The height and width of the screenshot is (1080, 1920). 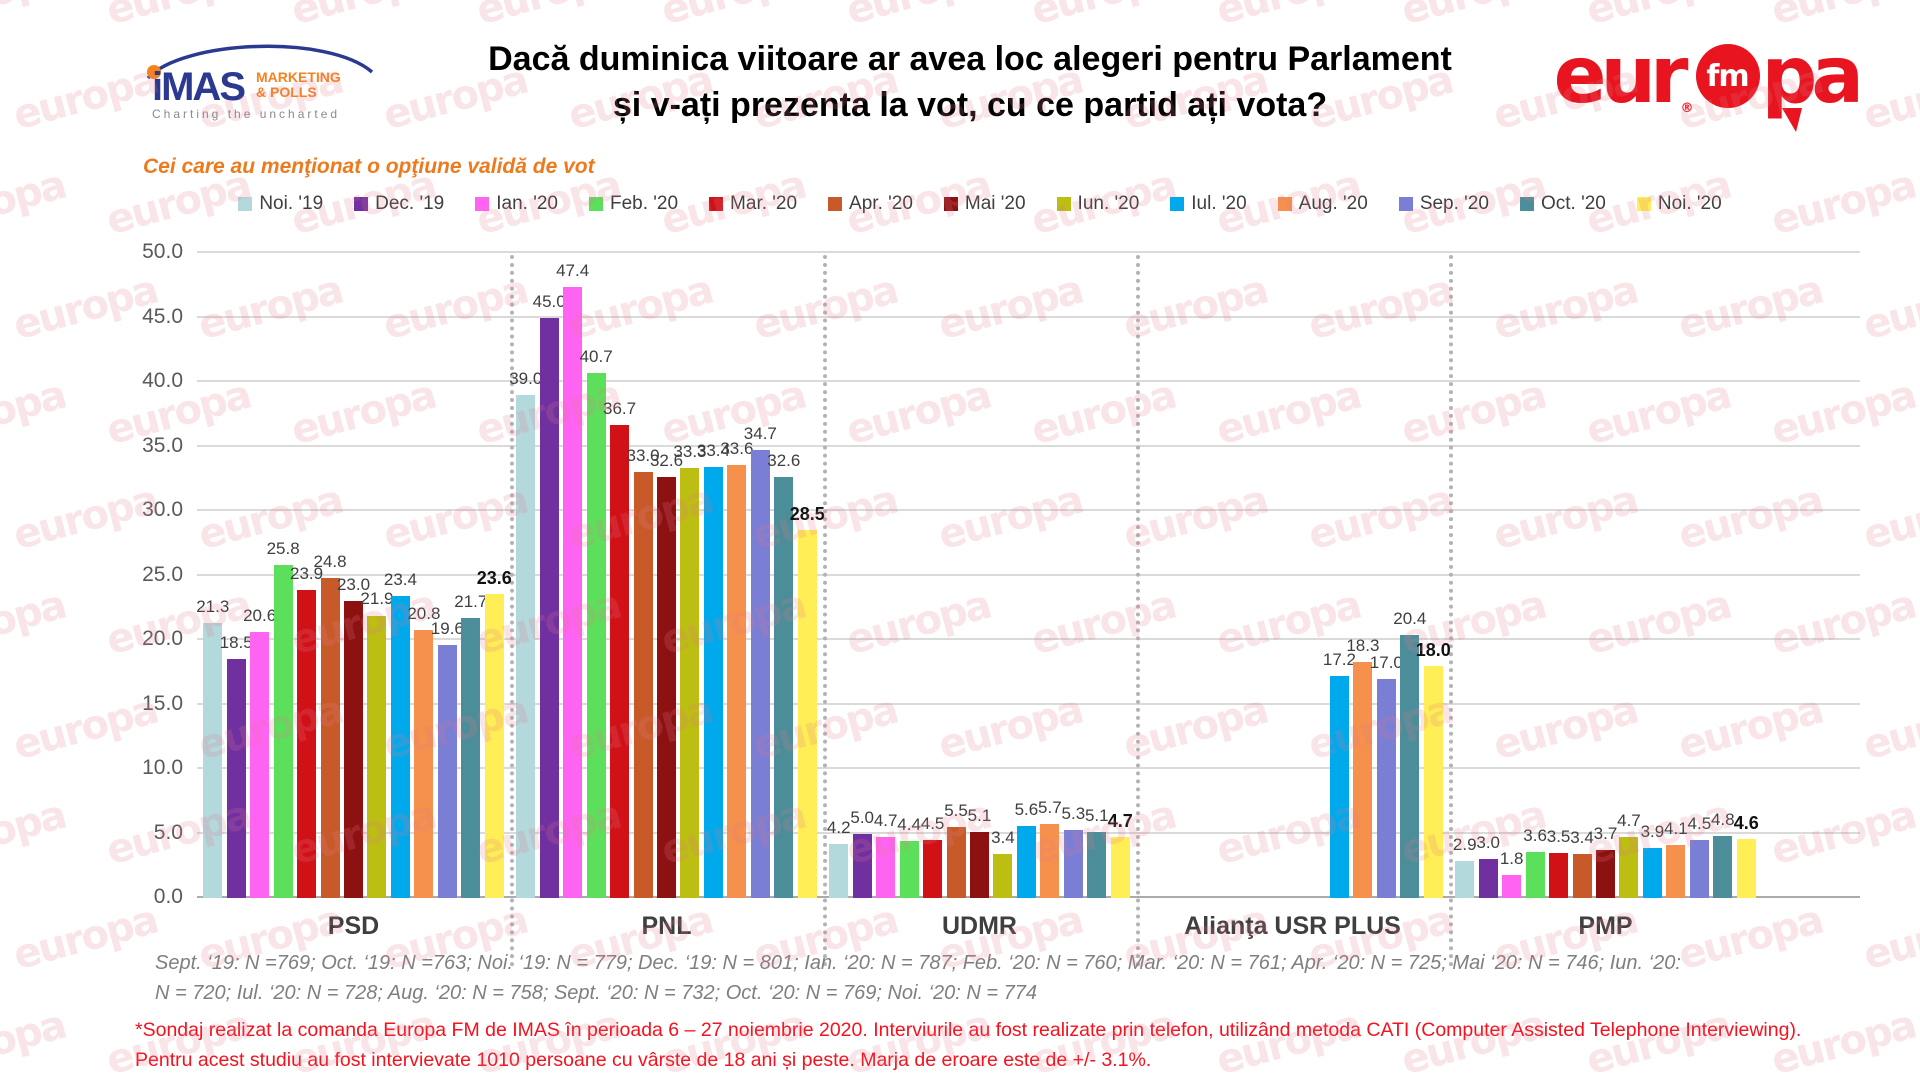 What do you see at coordinates (713, 451) in the screenshot?
I see `bar-value-label: 33.4` at bounding box center [713, 451].